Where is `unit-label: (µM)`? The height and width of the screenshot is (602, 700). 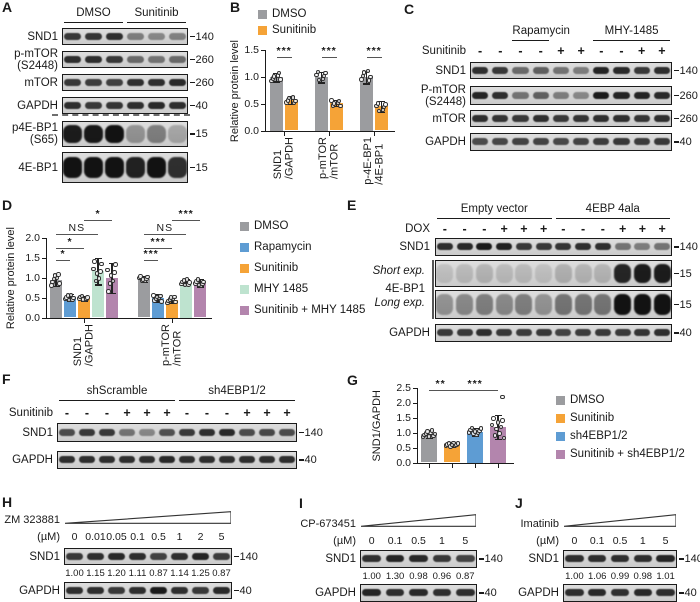 unit-label: (µM) is located at coordinates (48, 537).